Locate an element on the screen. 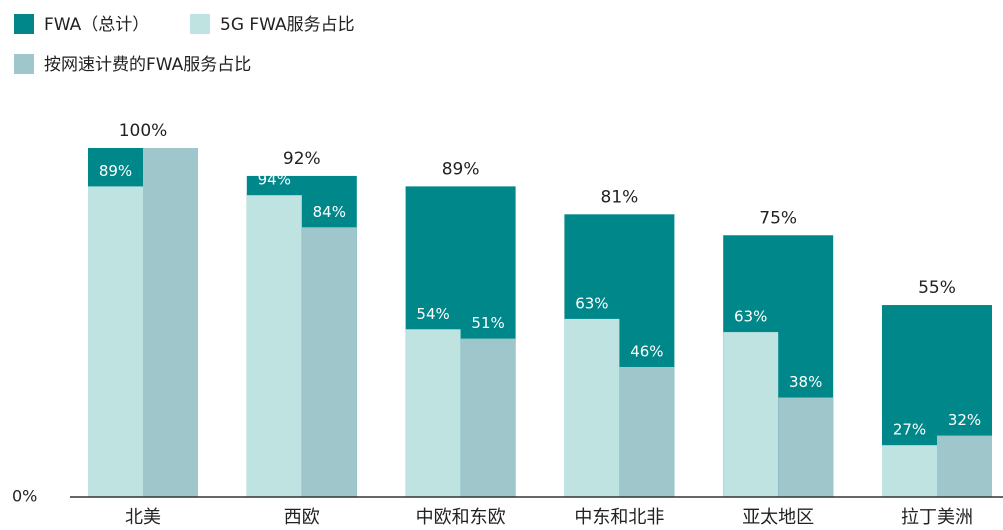 The width and height of the screenshot is (1003, 530). x-tick-label: 北美 is located at coordinates (143, 517).